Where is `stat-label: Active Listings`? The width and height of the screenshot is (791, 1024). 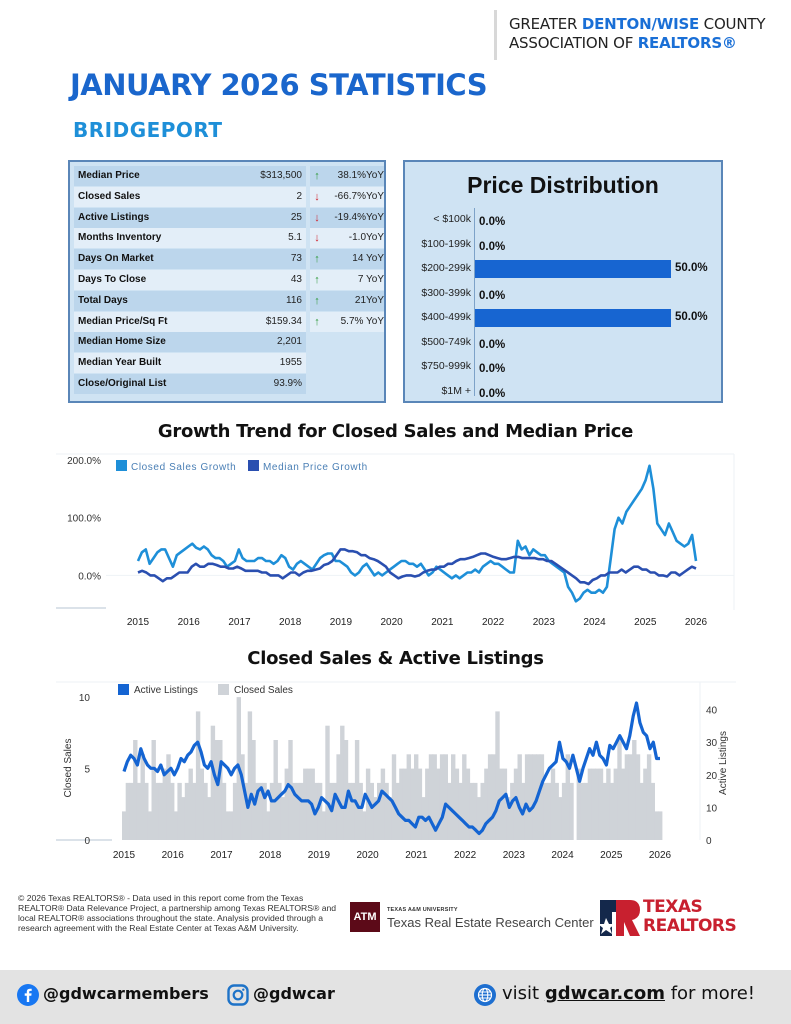
stat-label: Active Listings is located at coordinates (149, 217).